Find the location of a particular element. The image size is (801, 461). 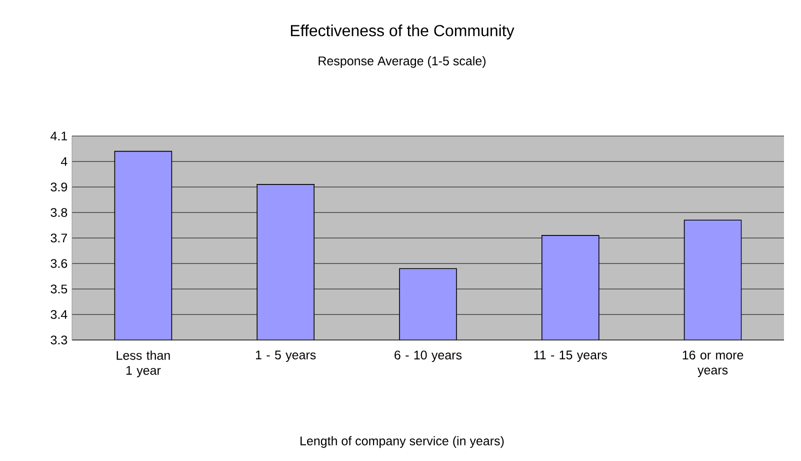

y-tick-label: 4.1 is located at coordinates (59, 136).